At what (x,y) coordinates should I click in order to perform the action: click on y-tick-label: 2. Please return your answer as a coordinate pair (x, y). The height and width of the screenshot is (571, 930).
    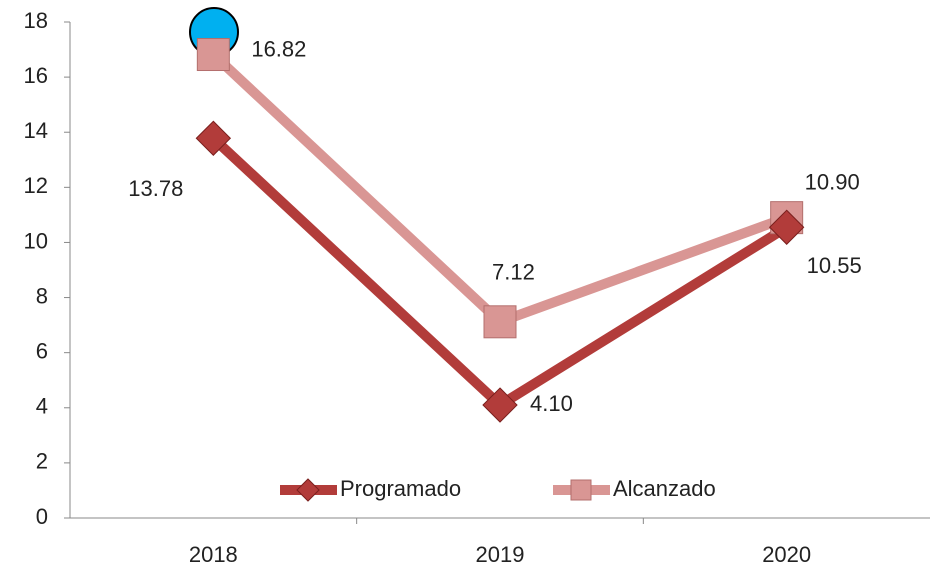
    Looking at the image, I should click on (42, 461).